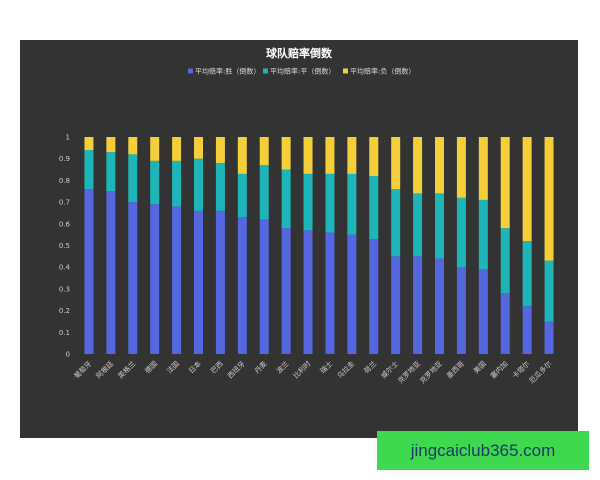  Describe the element at coordinates (68, 355) in the screenshot. I see `y-tick-label: 0` at that location.